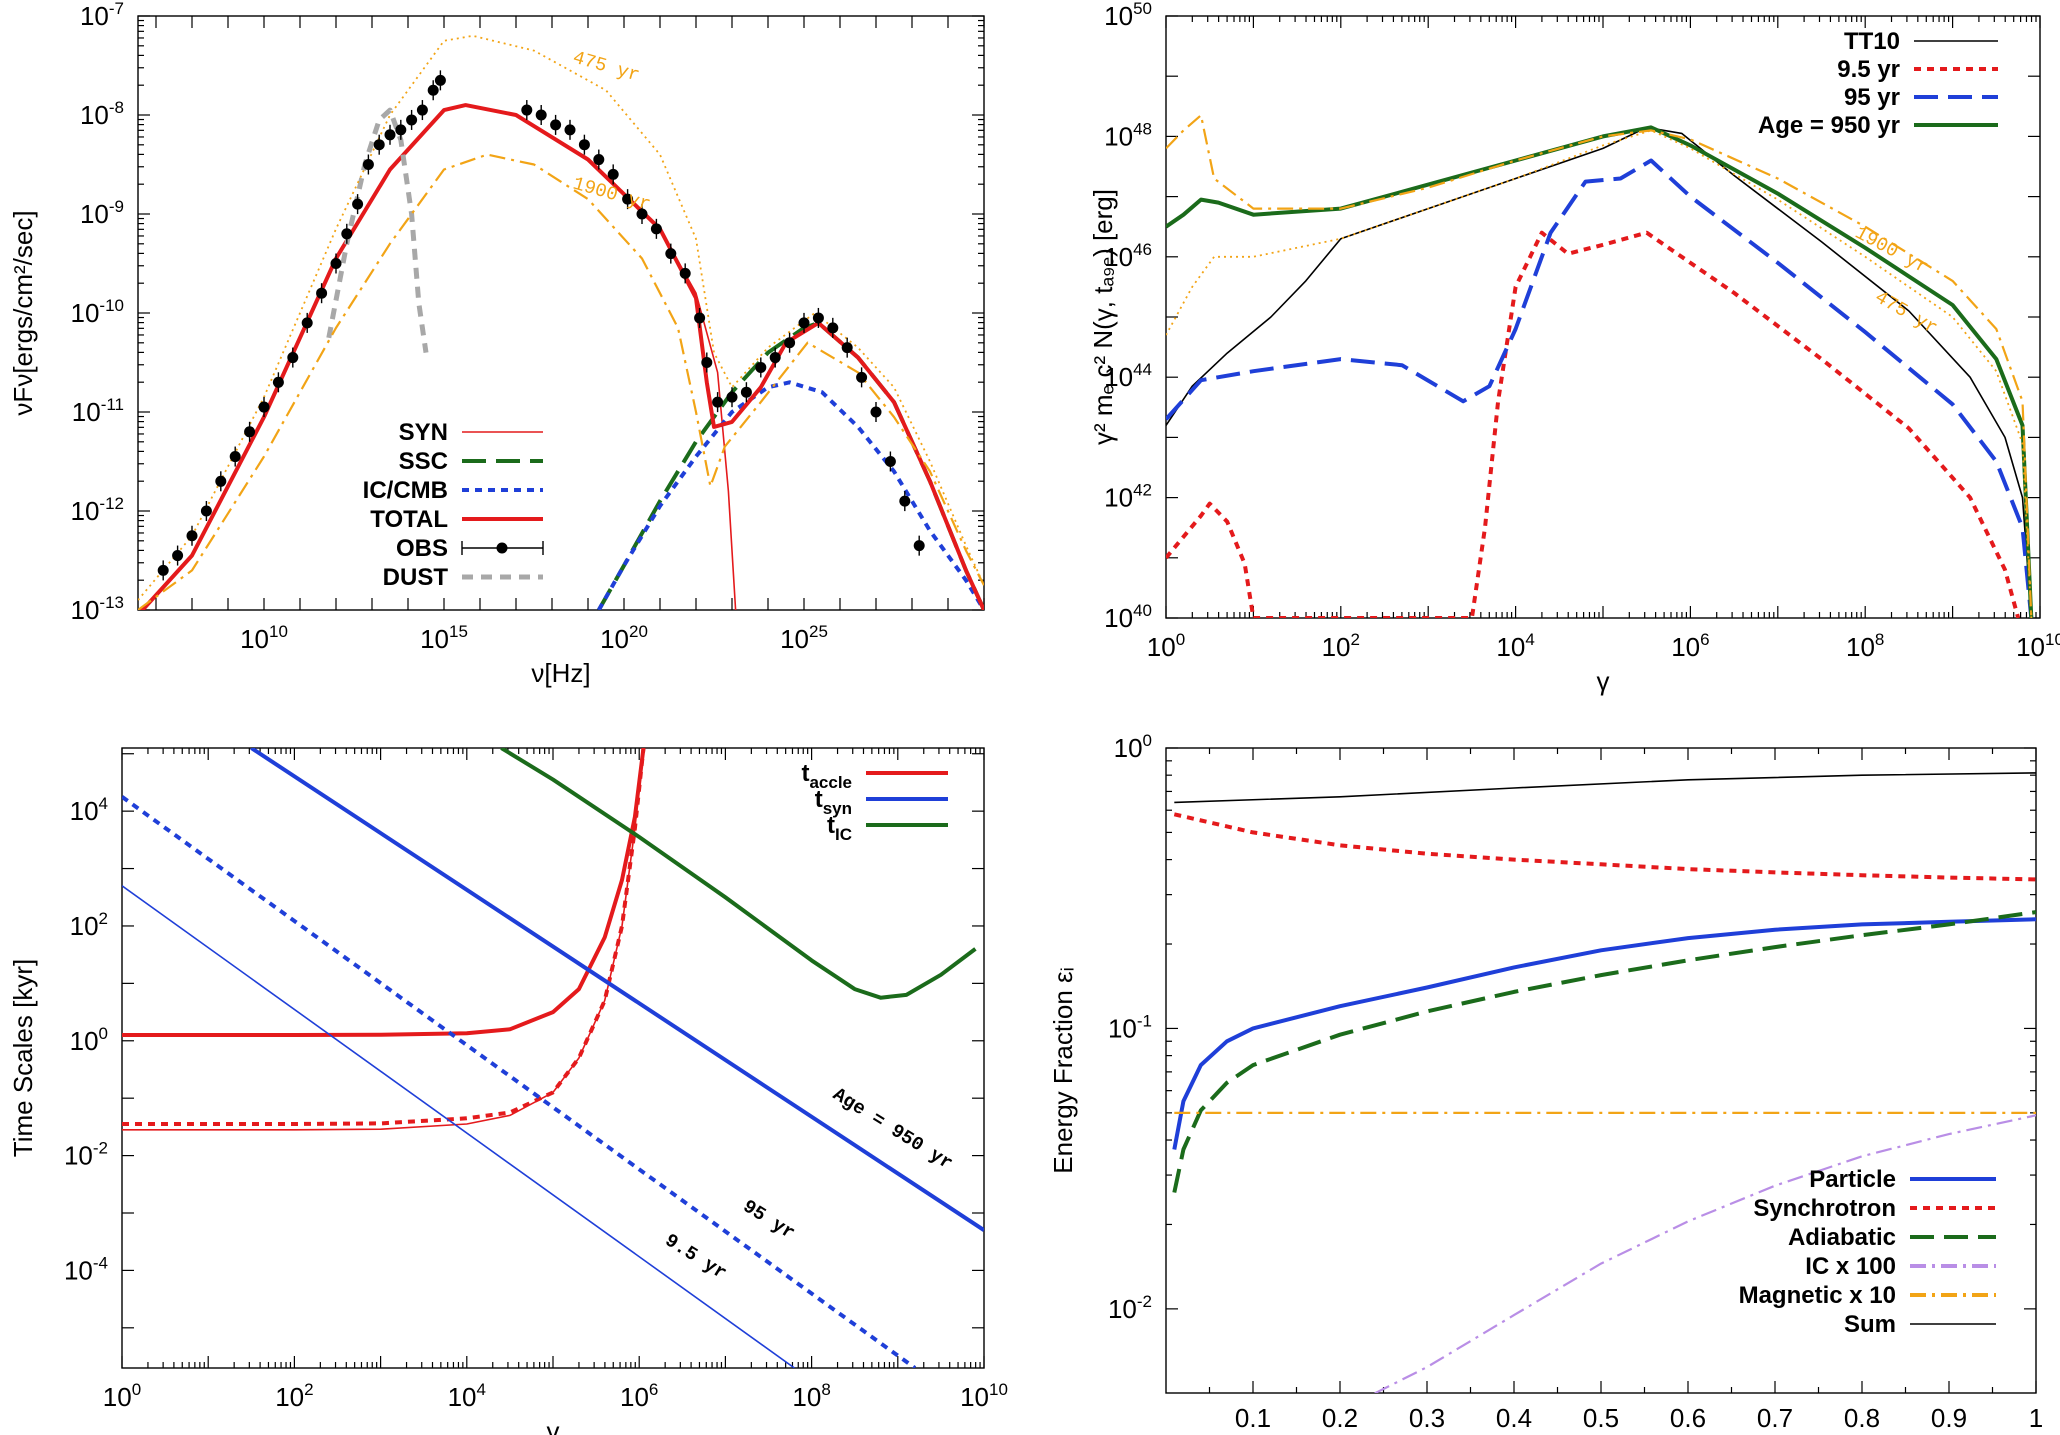  I want to click on series-adiabatic, so click(1604, 1051).